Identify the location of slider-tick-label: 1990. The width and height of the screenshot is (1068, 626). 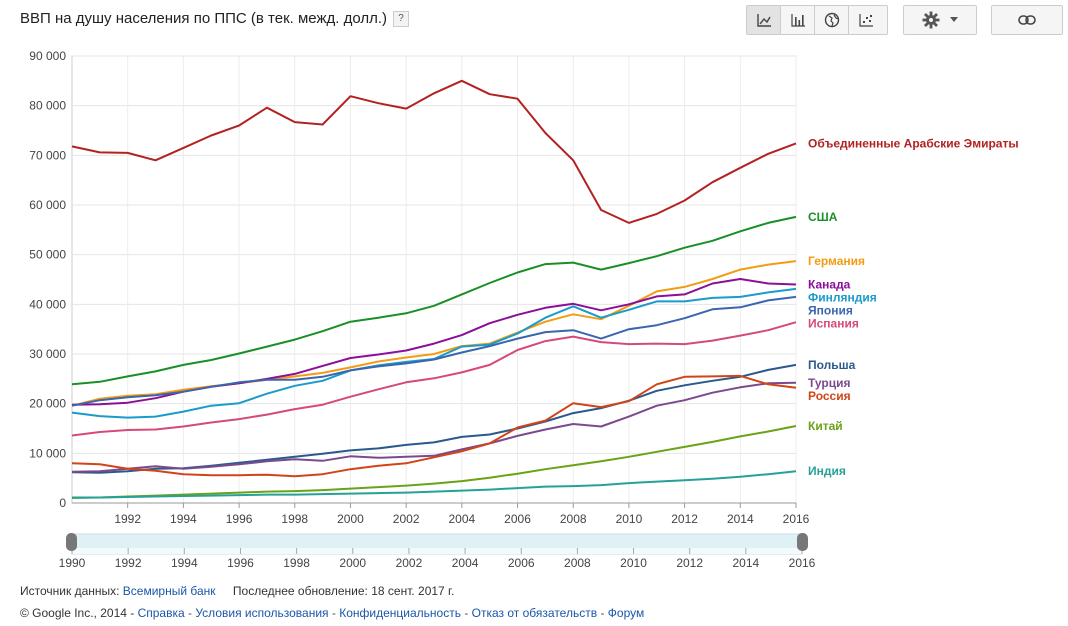
(72, 563).